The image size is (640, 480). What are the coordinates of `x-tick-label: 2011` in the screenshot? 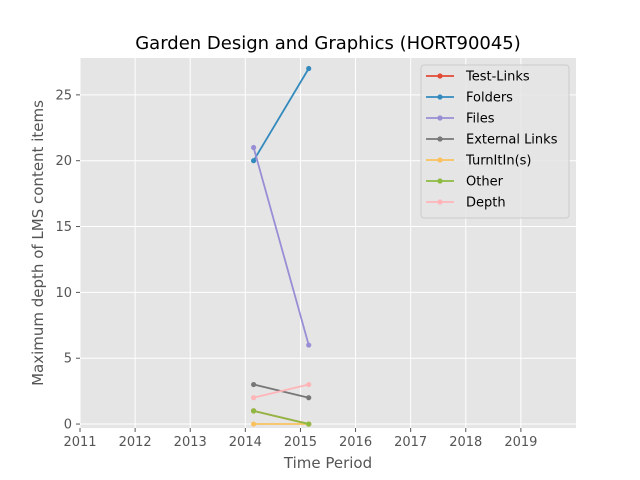 It's located at (79, 442).